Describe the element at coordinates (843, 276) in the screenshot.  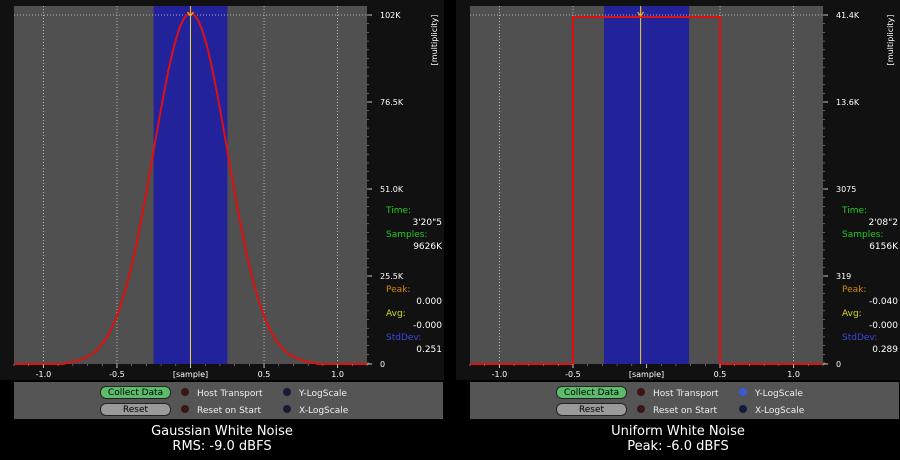
I see `y-tick-label: 319` at that location.